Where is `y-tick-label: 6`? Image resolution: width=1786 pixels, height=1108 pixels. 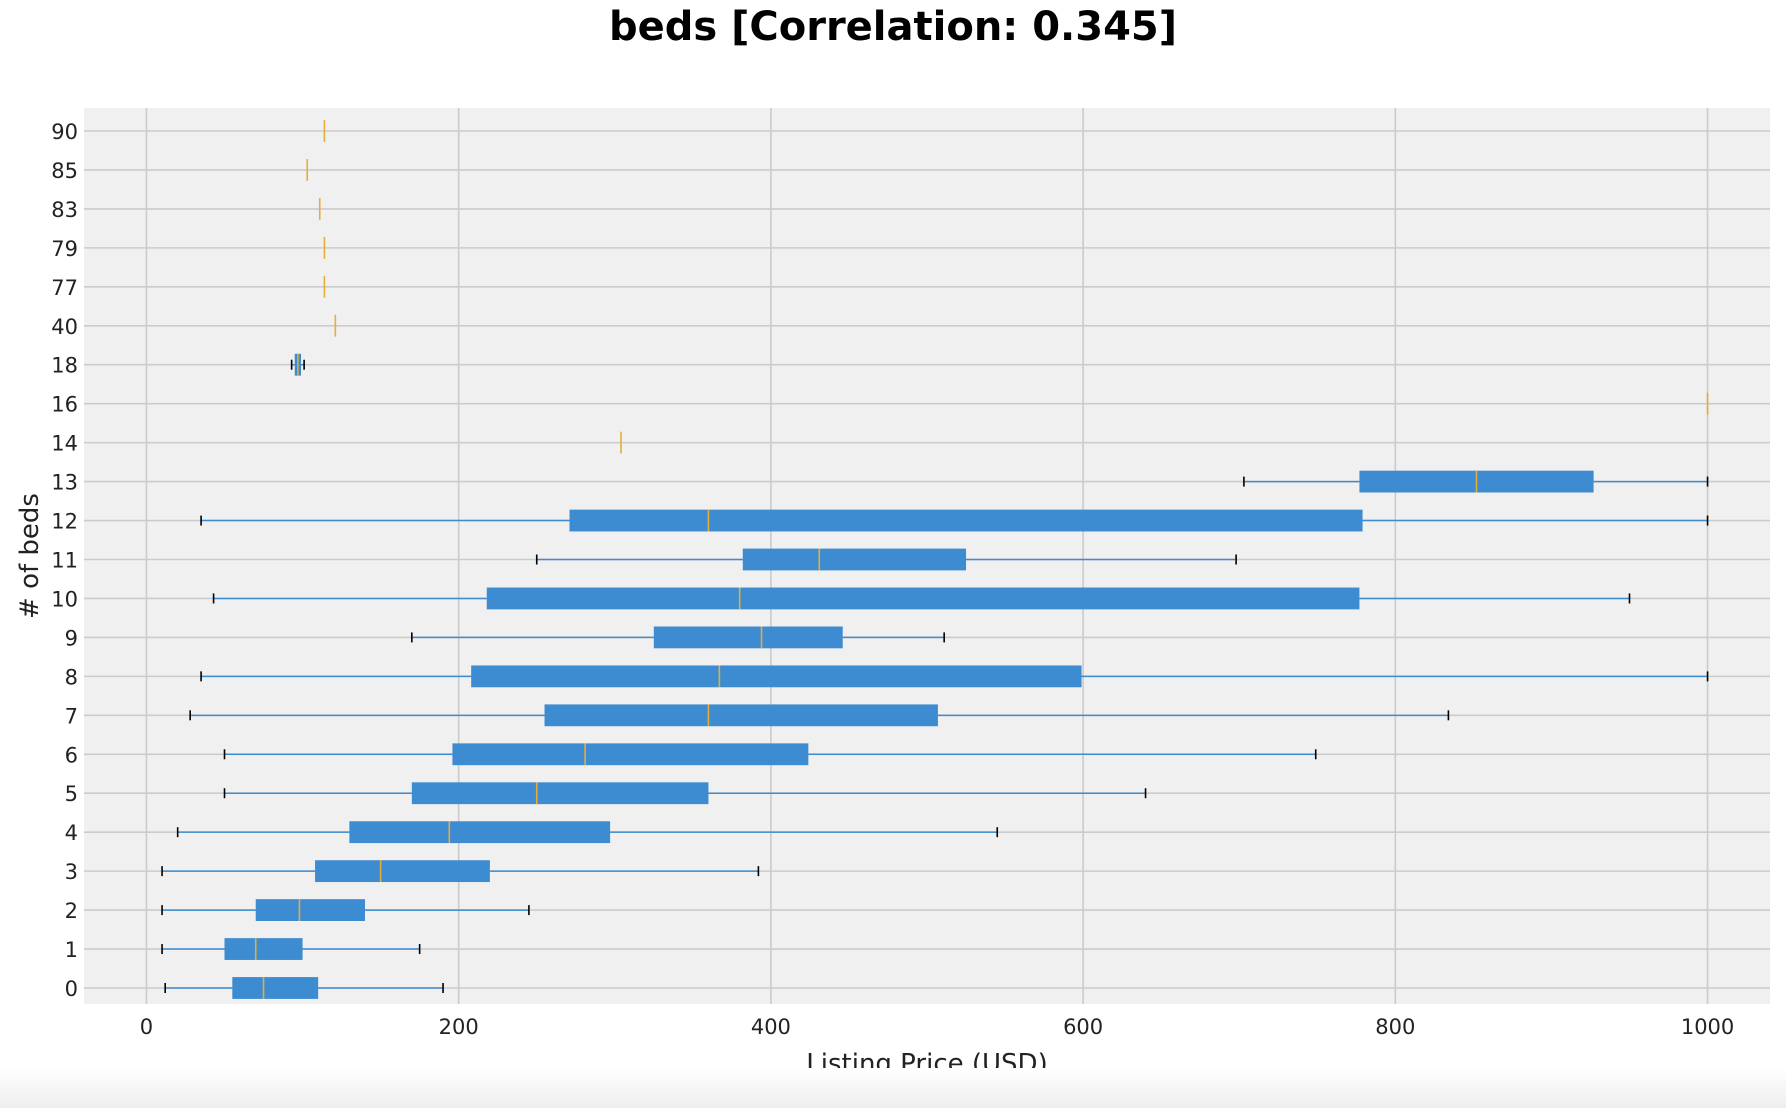 y-tick-label: 6 is located at coordinates (71, 755).